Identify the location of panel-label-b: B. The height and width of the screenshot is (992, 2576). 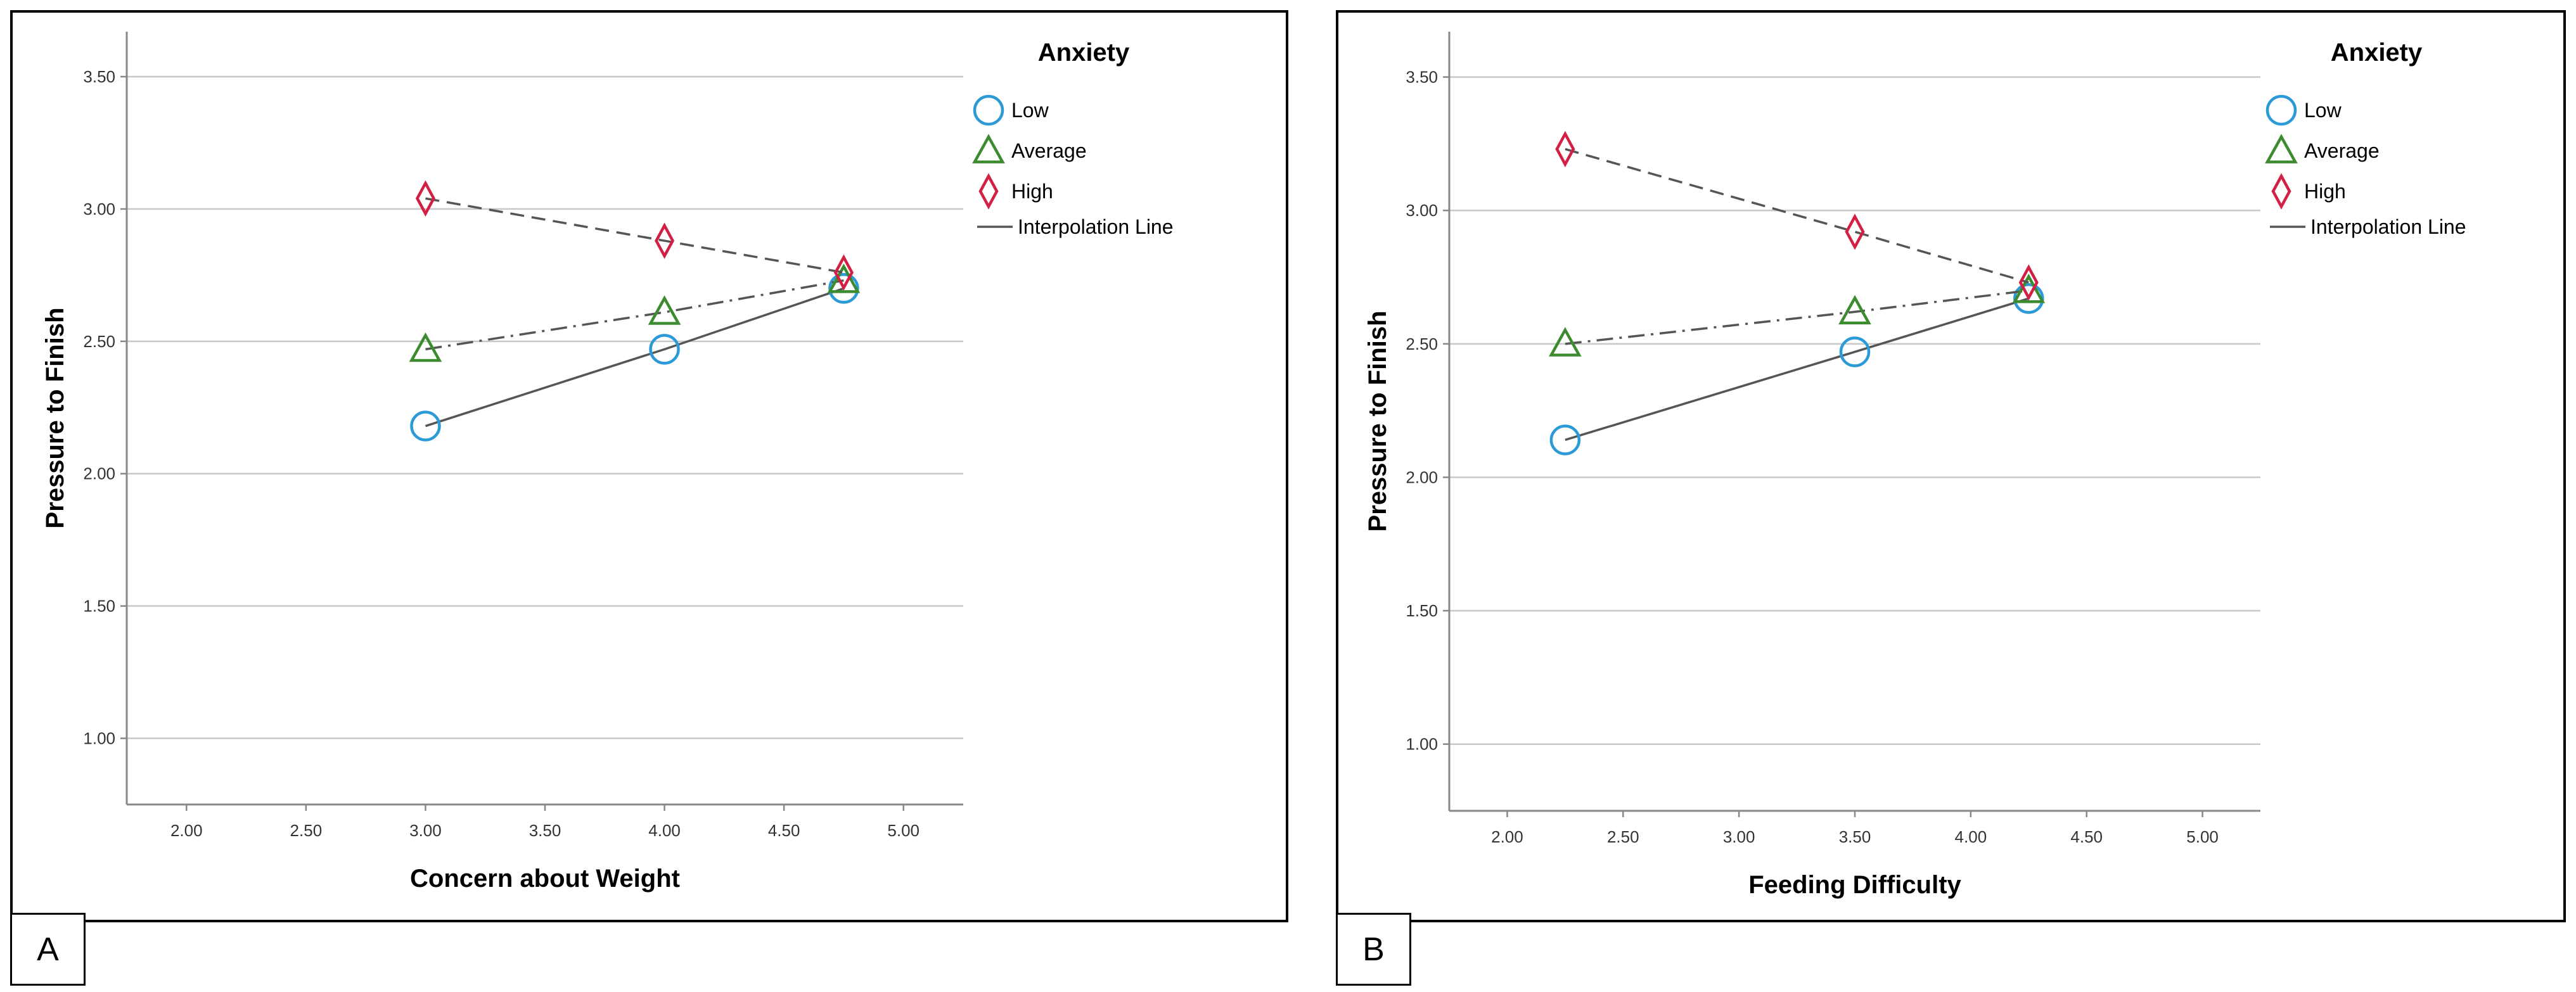
(1373, 949).